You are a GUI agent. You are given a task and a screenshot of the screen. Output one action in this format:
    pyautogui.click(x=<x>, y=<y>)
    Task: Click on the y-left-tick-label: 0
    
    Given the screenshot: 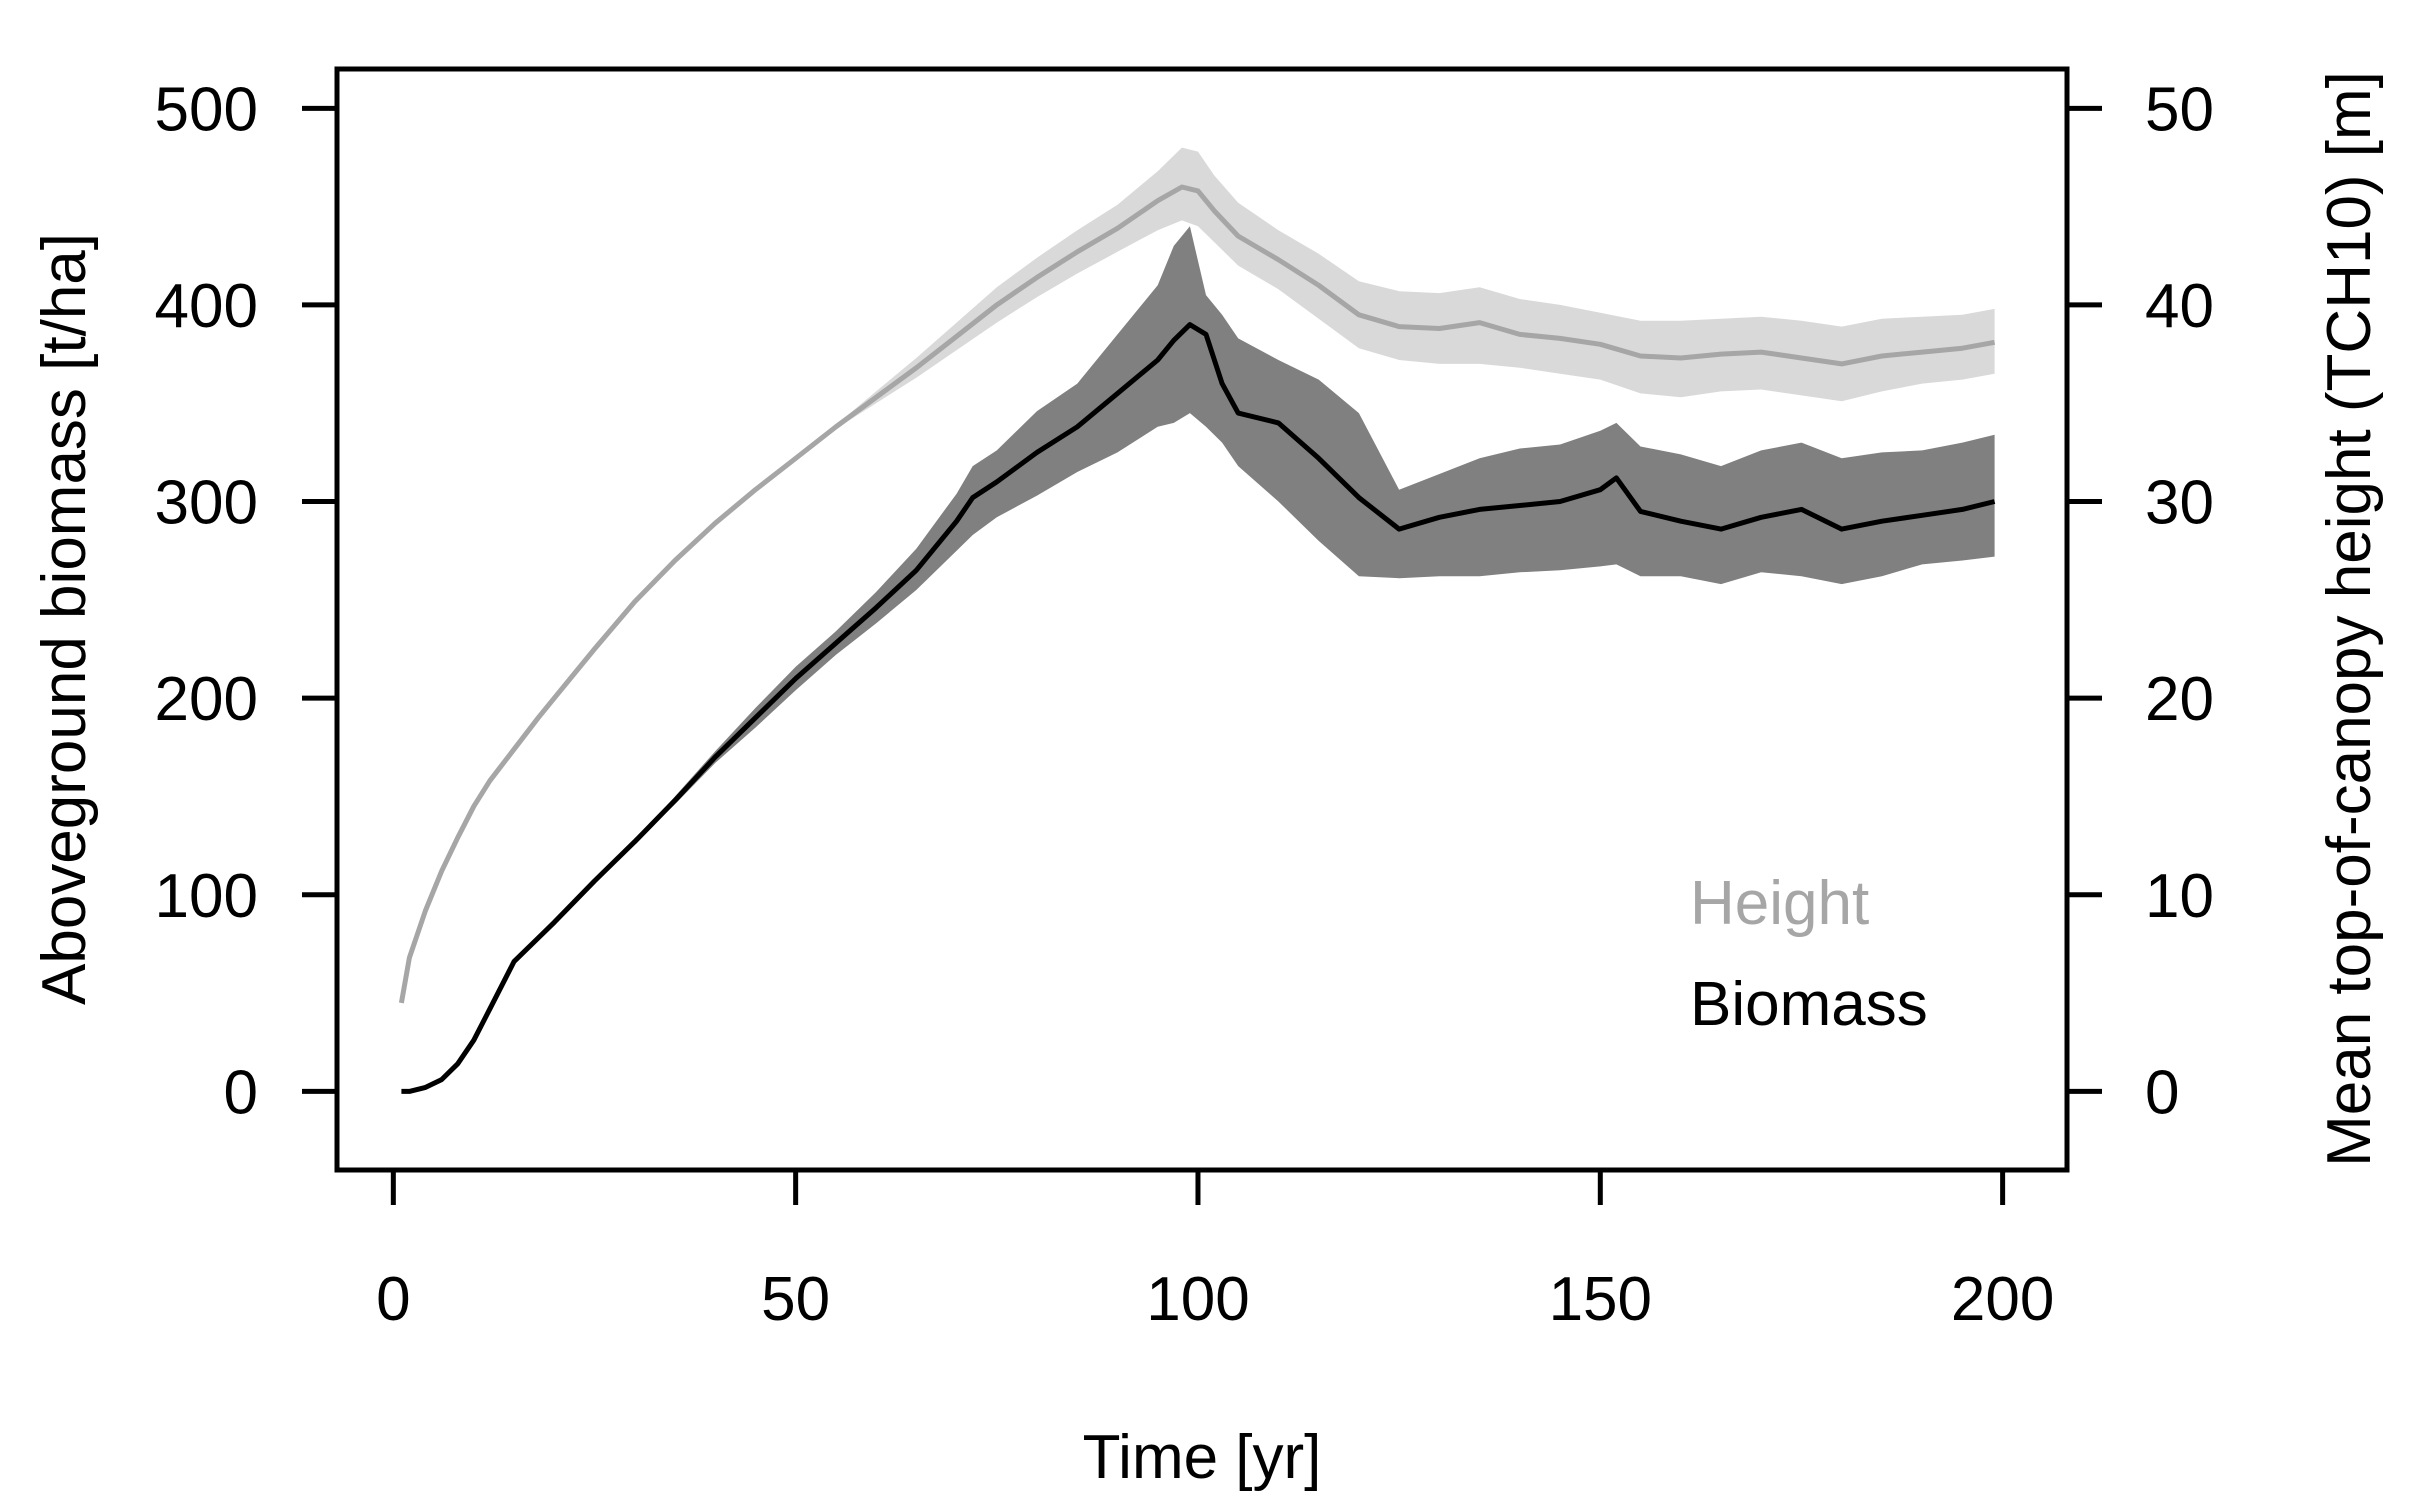 What is the action you would take?
    pyautogui.click(x=241, y=1092)
    